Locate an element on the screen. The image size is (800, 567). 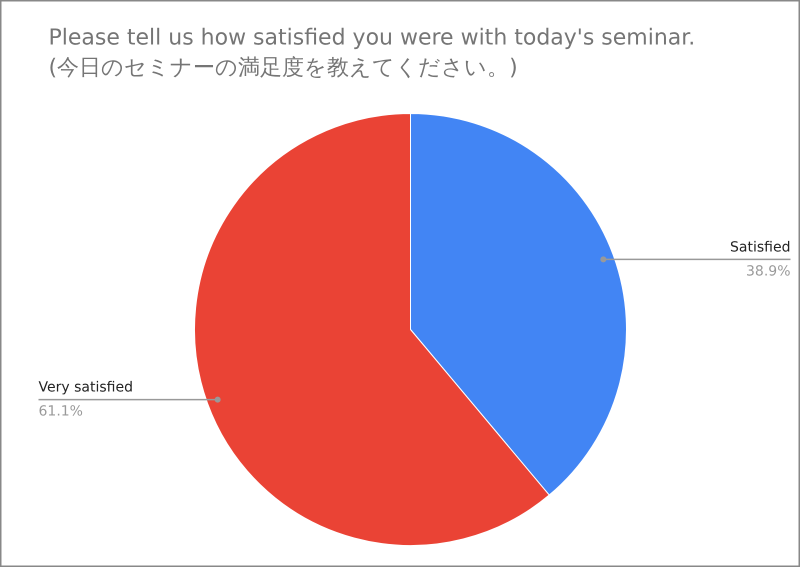
slice-label: Very satisfied is located at coordinates (85, 388).